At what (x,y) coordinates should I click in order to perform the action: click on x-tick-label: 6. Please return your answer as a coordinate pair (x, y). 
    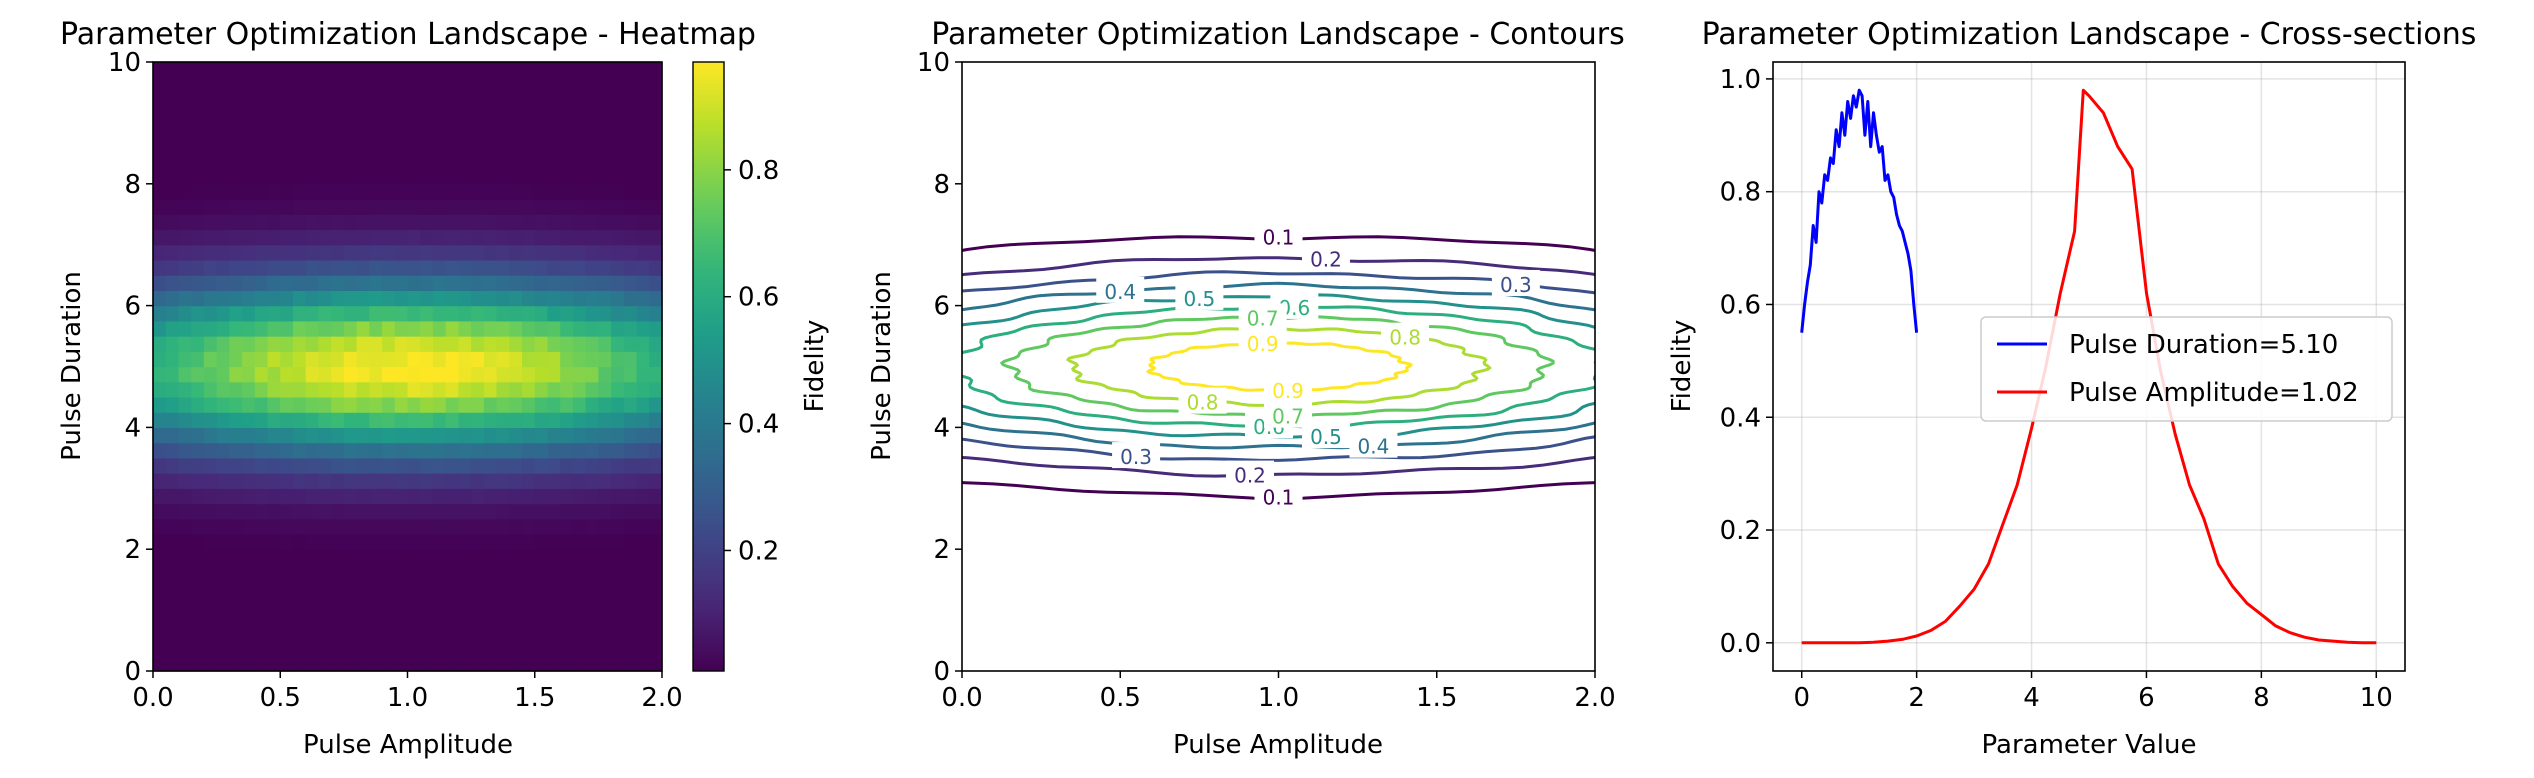
    Looking at the image, I should click on (2146, 698).